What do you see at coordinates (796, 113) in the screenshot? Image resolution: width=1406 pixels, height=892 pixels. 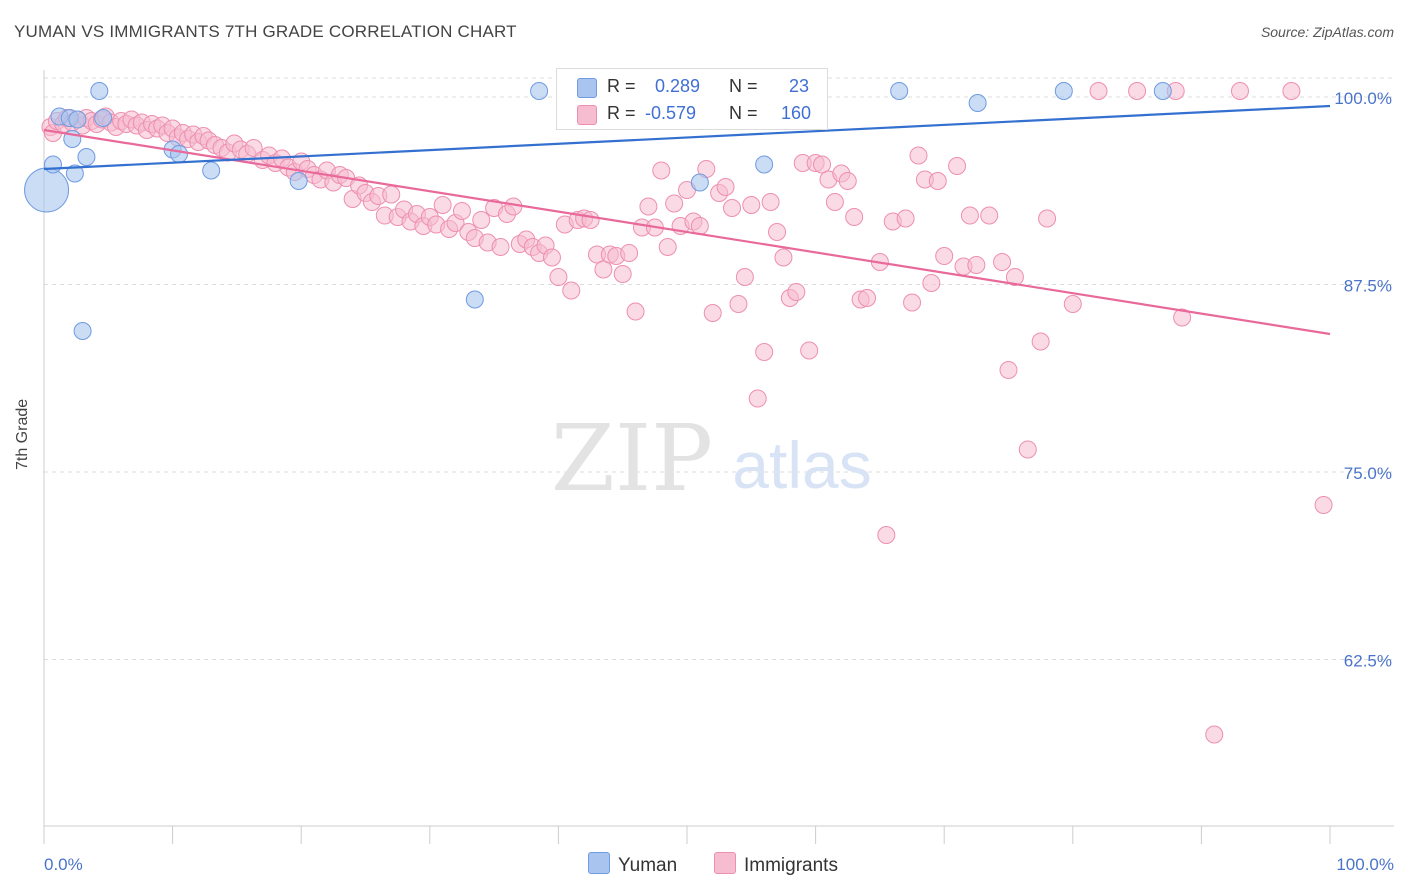 I see `n-value-immigrants: 160` at bounding box center [796, 113].